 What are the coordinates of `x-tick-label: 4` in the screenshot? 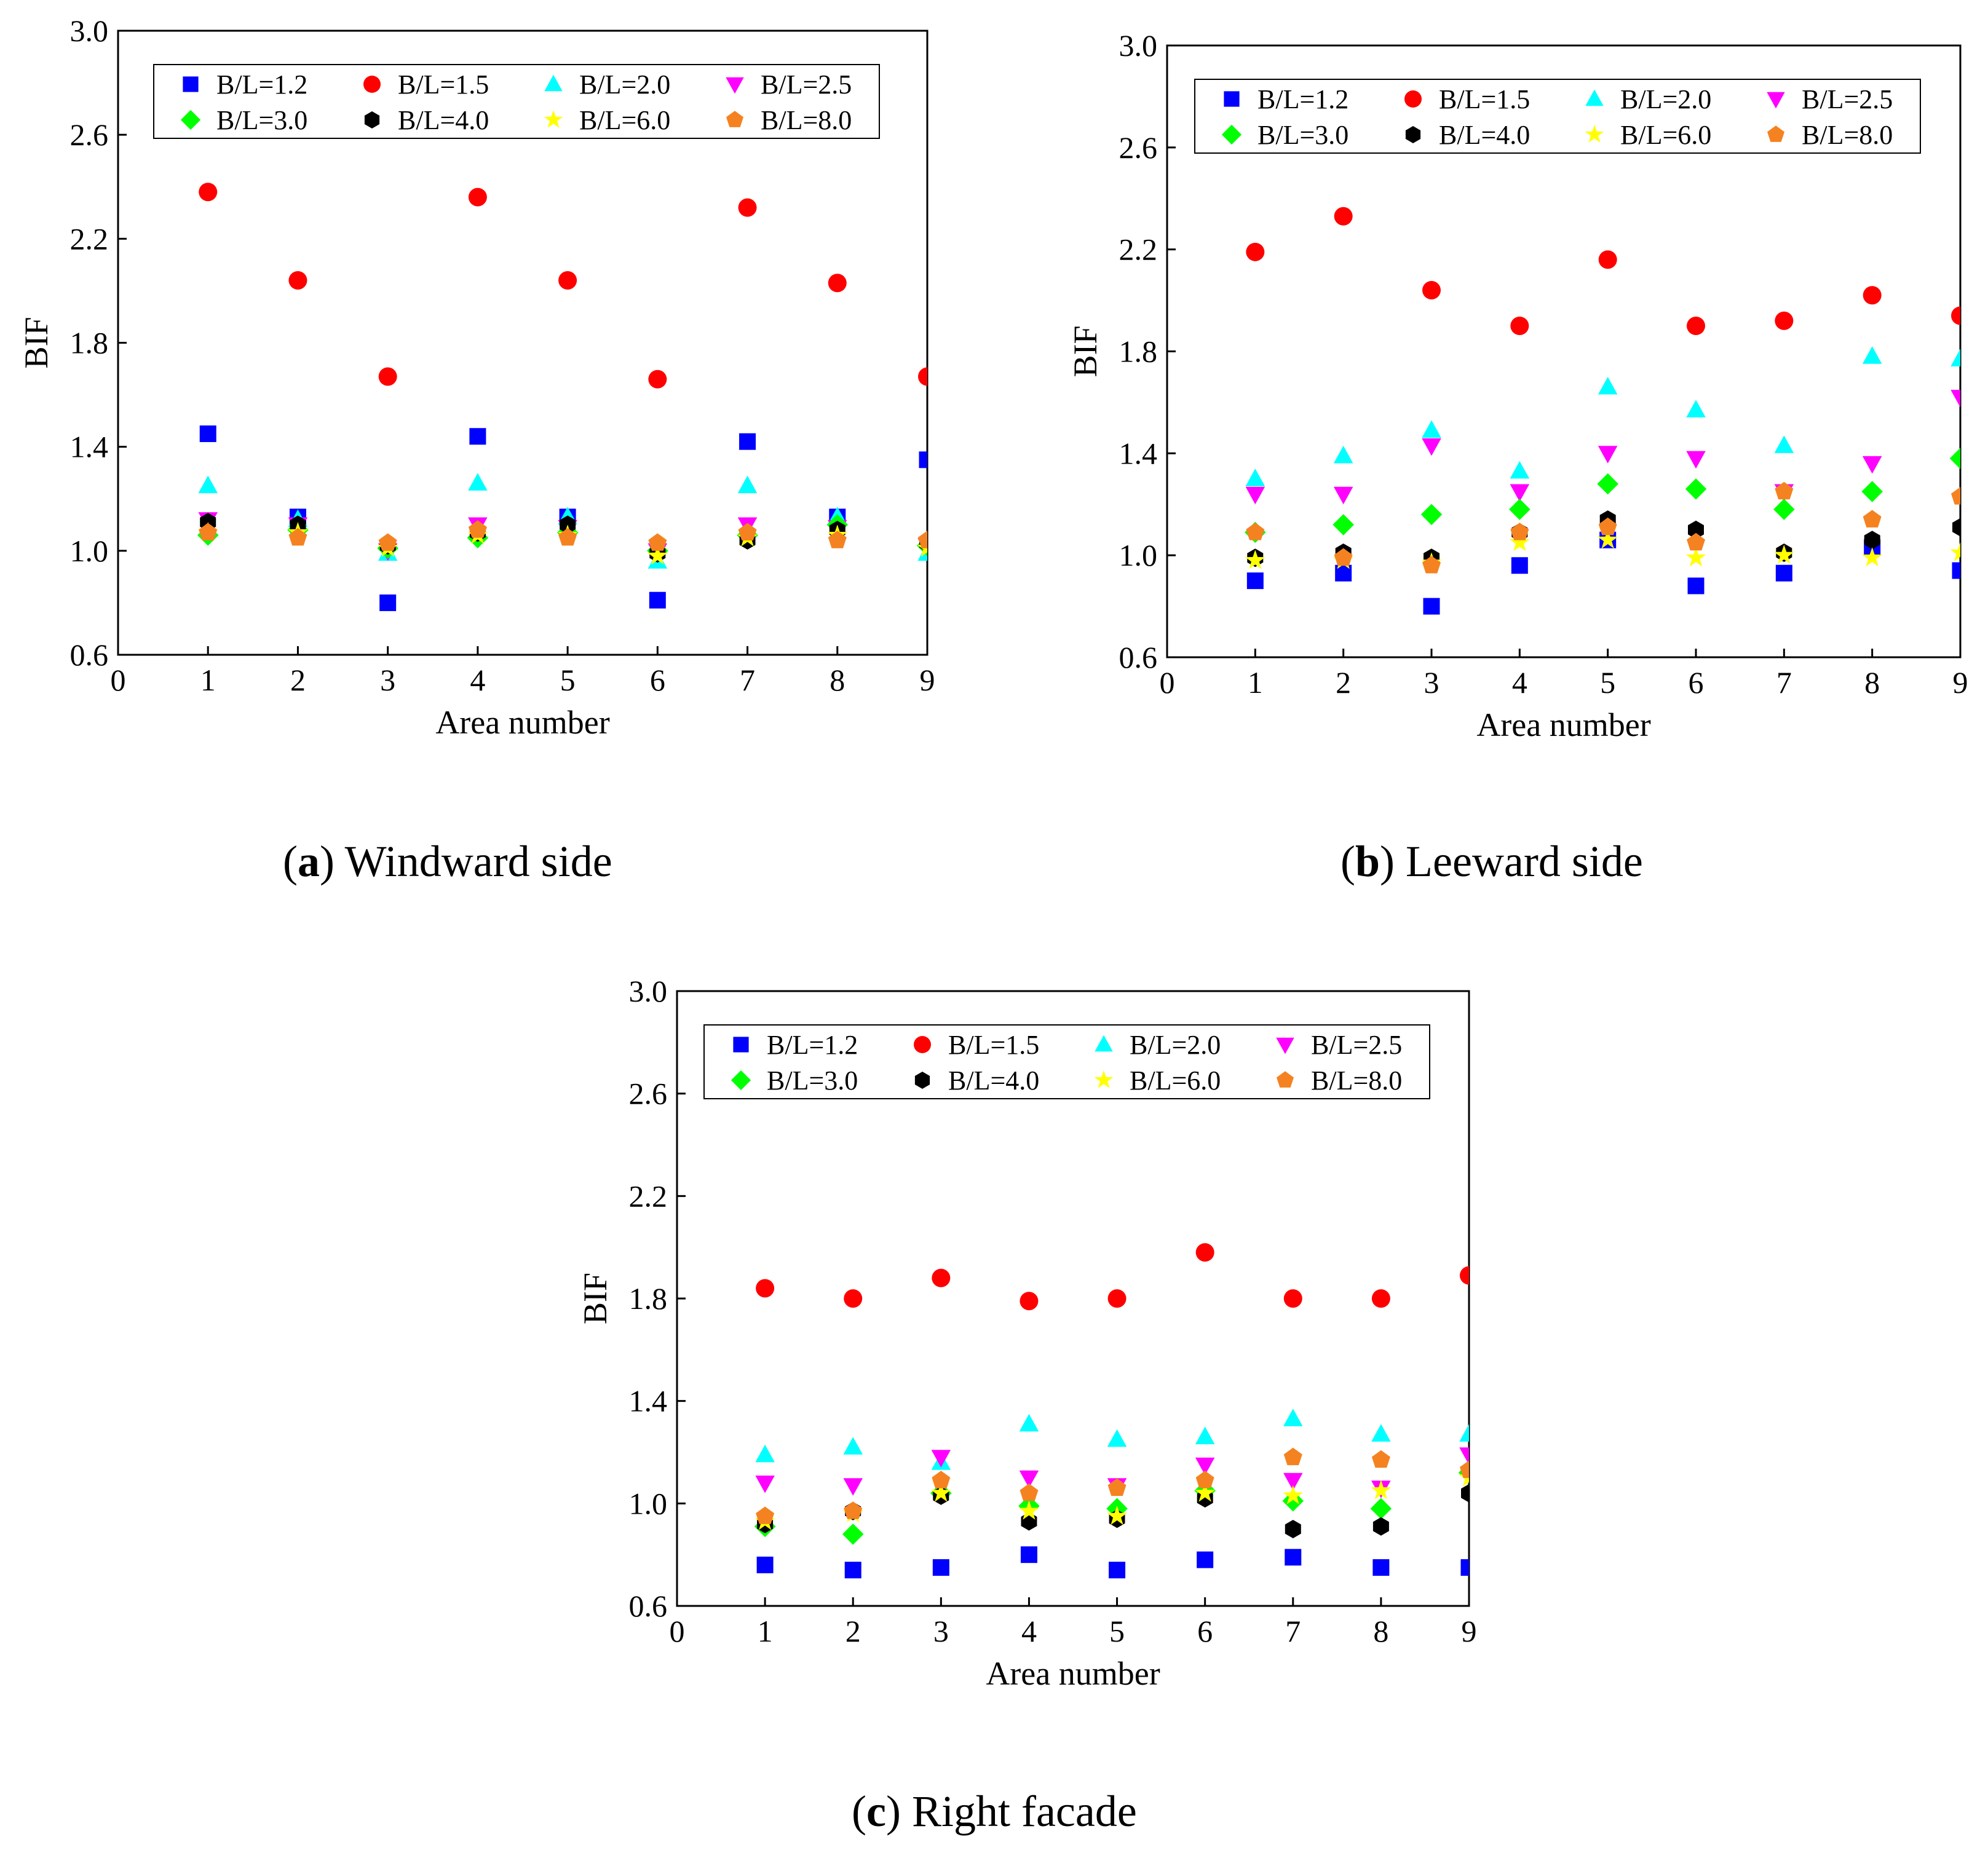 It's located at (477, 680).